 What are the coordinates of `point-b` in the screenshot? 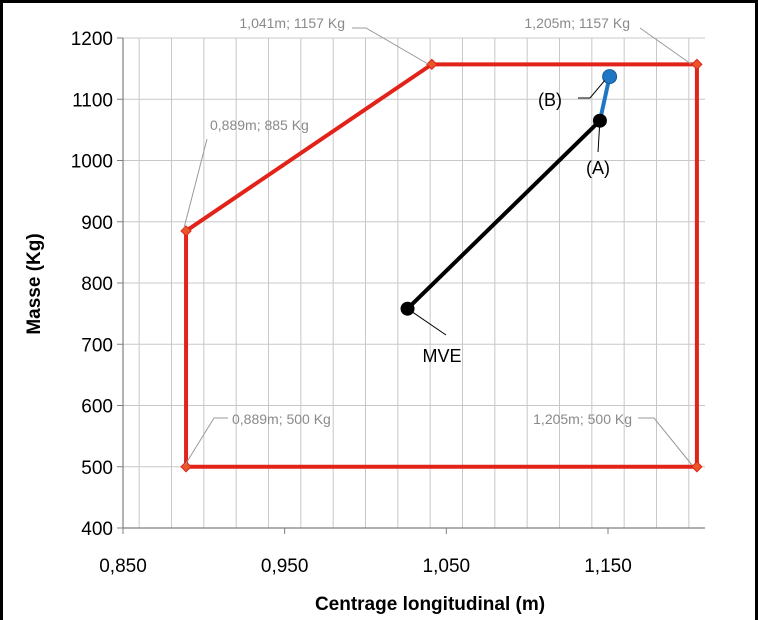 It's located at (610, 77).